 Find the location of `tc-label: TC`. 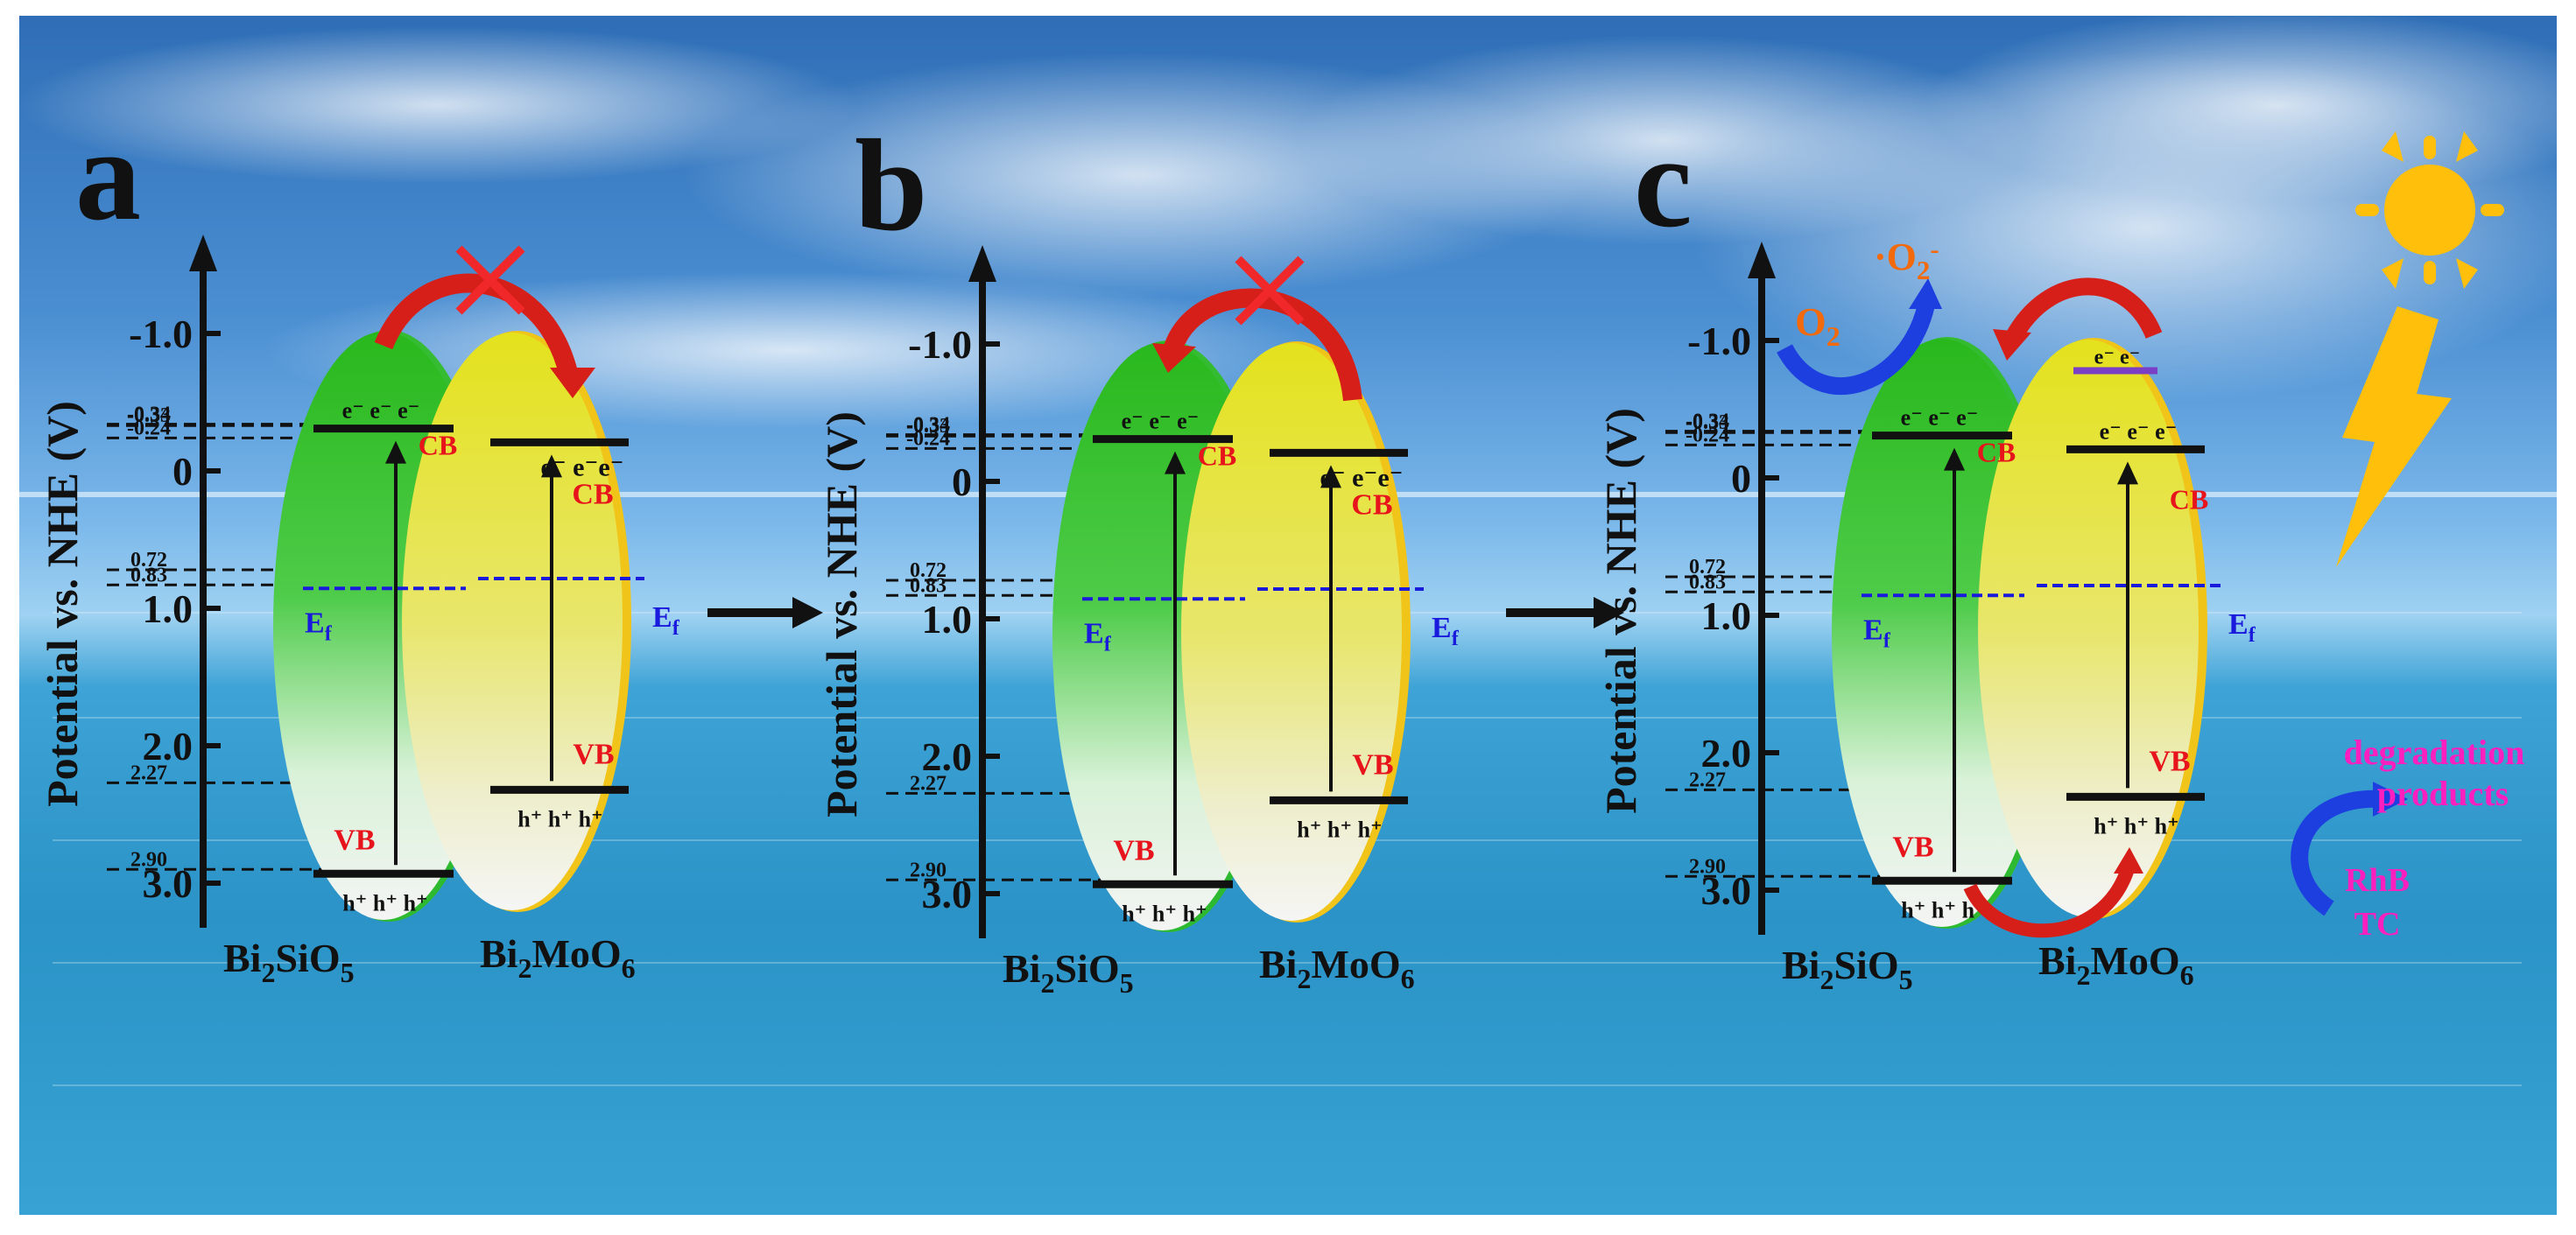

tc-label: TC is located at coordinates (2377, 924).